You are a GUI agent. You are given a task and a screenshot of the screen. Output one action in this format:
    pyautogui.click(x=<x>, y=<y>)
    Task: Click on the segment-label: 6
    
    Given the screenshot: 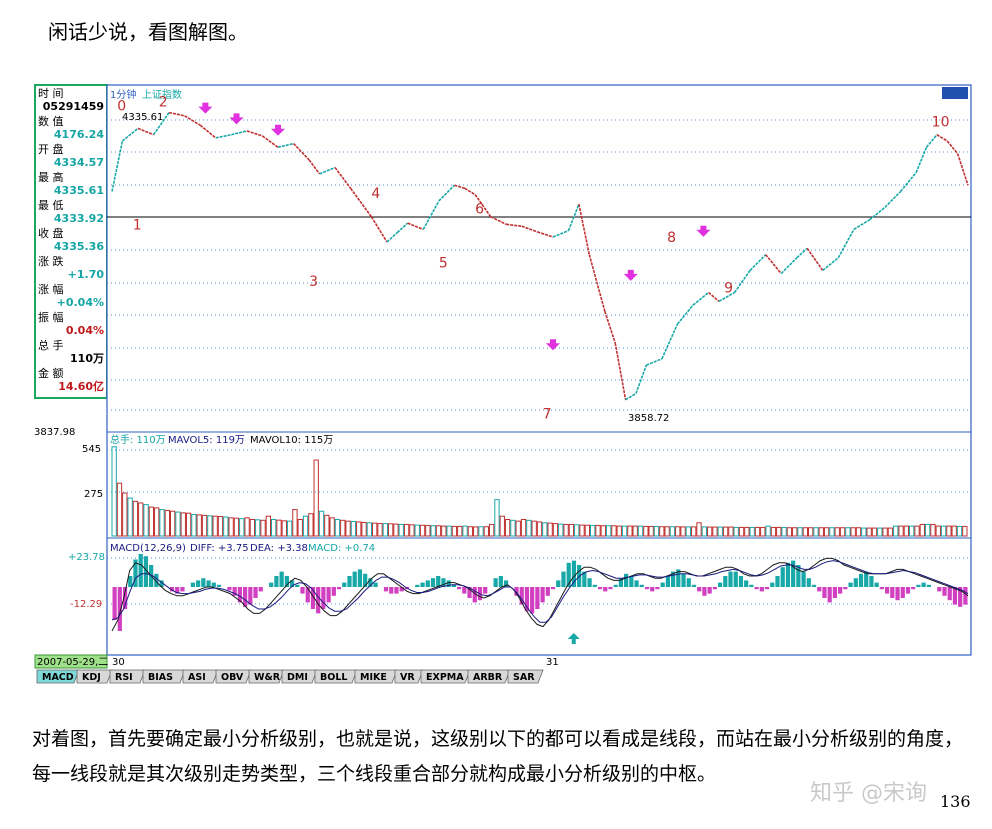 What is the action you would take?
    pyautogui.click(x=479, y=210)
    